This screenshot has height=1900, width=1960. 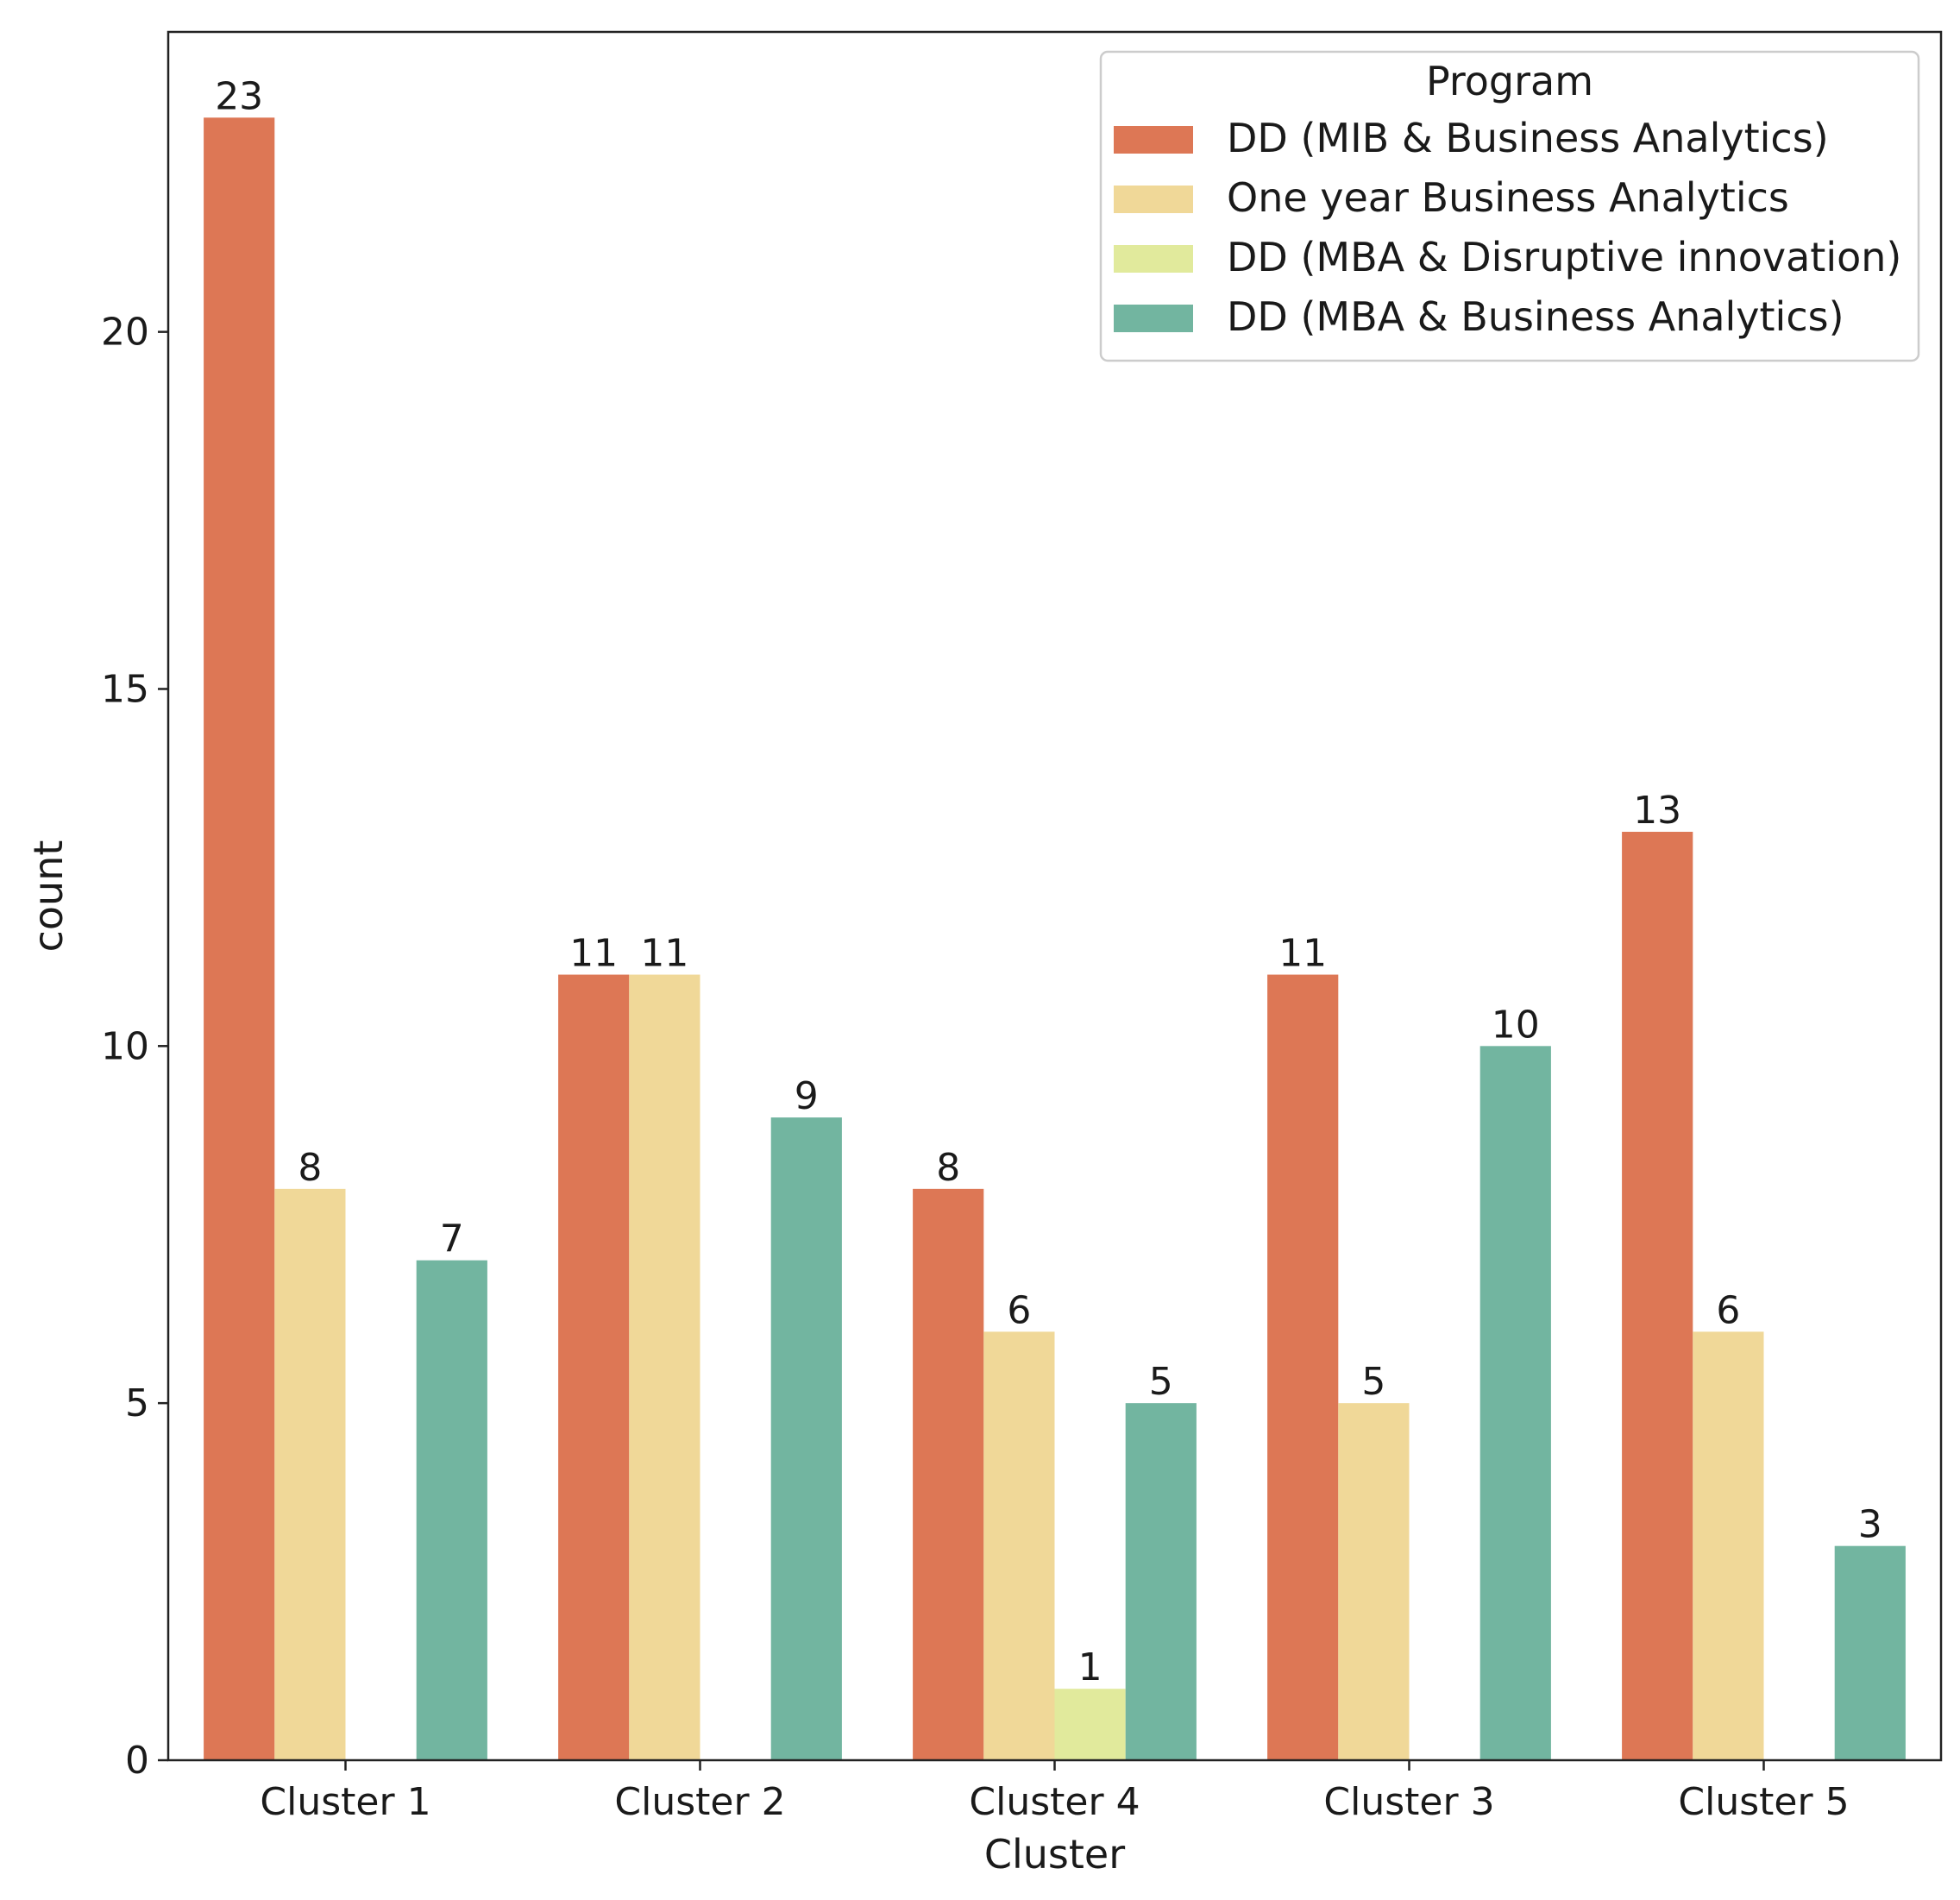 I want to click on legend-entry-label: DD (MIB & Business Analytics), so click(x=1528, y=138).